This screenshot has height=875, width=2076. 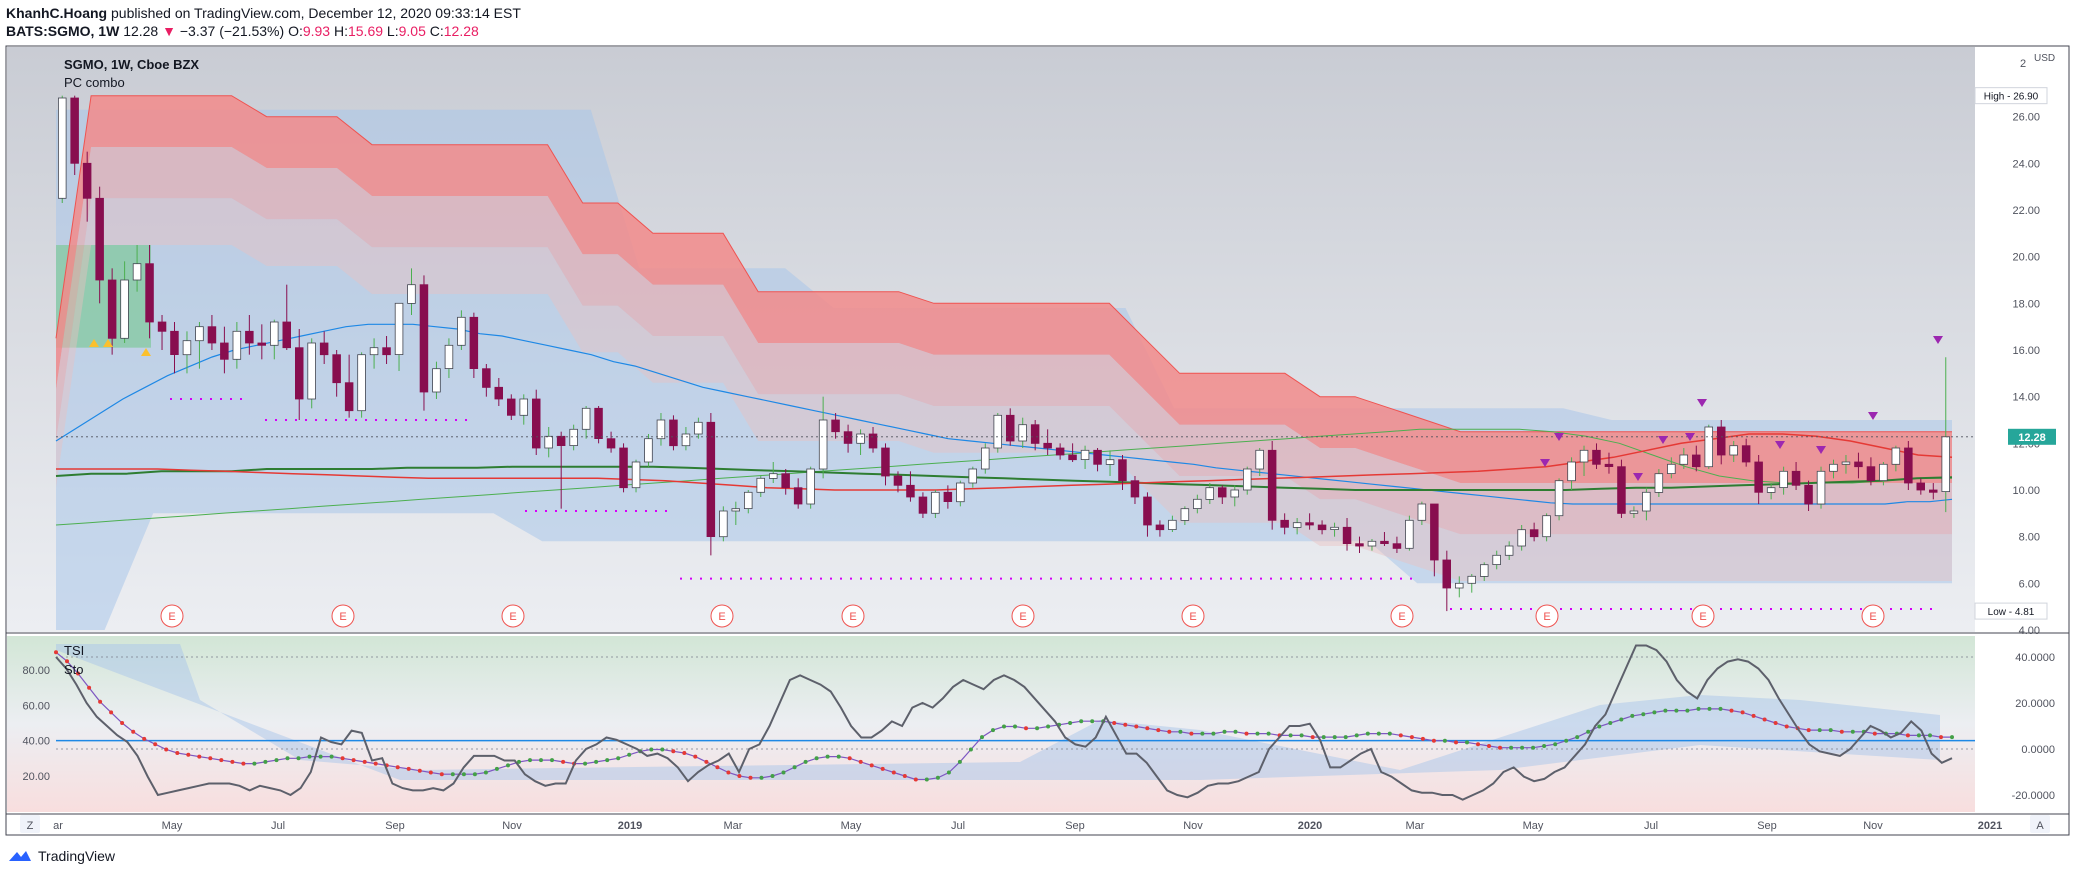 I want to click on brand-name: TradingView, so click(x=77, y=856).